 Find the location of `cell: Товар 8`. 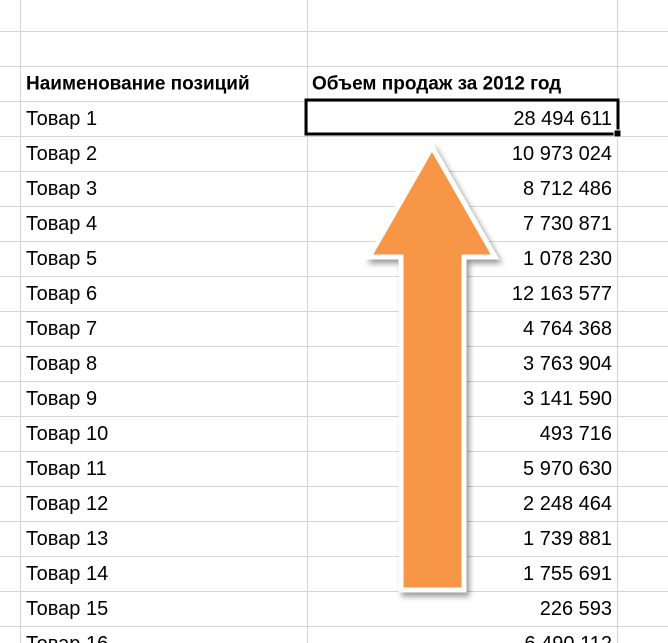

cell: Товар 8 is located at coordinates (61, 364).